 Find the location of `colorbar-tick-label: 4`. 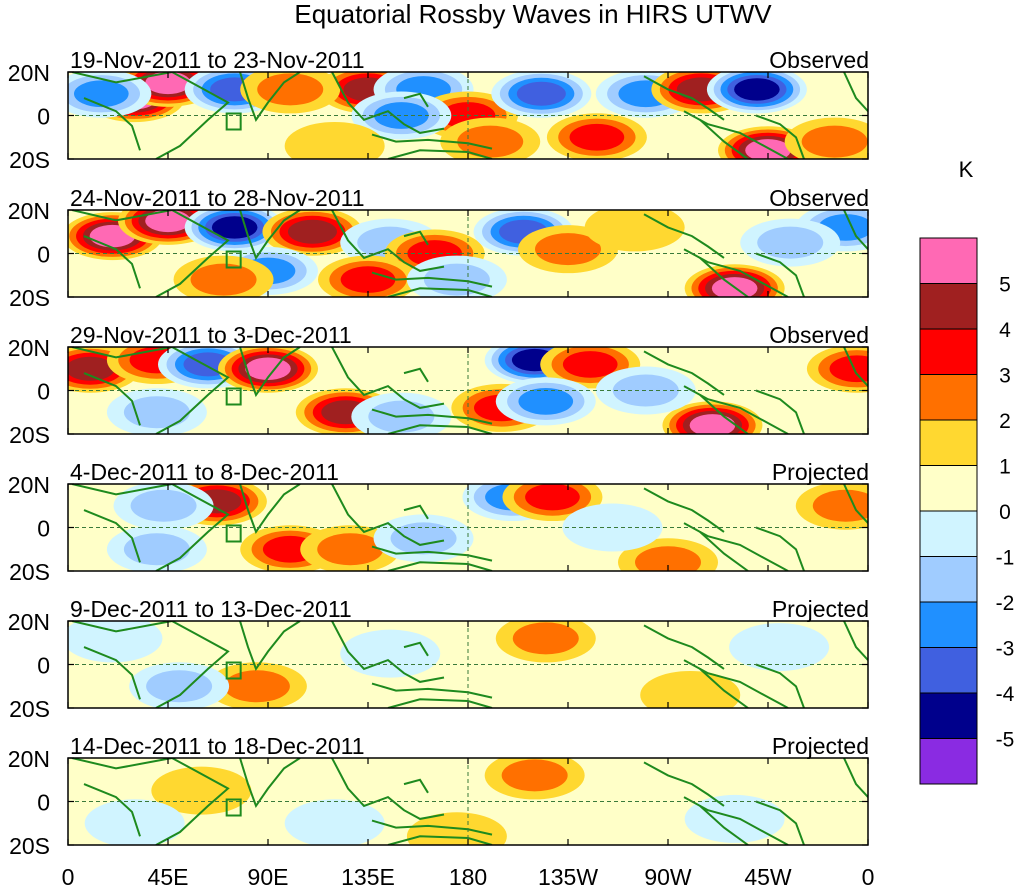

colorbar-tick-label: 4 is located at coordinates (1005, 330).